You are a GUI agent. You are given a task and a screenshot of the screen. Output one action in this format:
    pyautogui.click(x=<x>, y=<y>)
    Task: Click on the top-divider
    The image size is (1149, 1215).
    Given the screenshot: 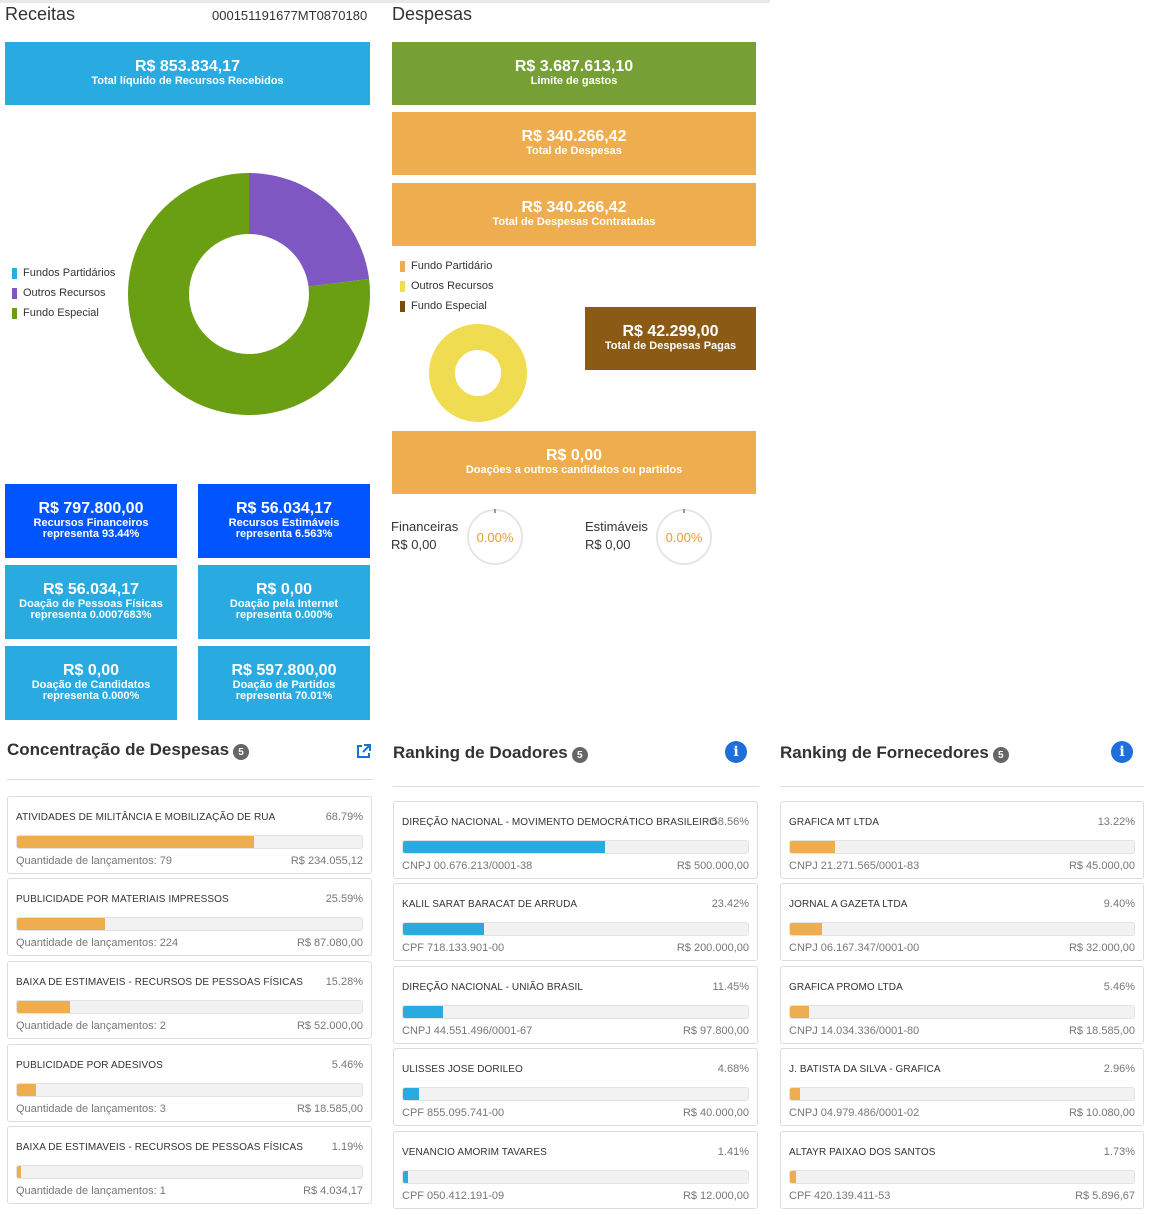 What is the action you would take?
    pyautogui.click(x=385, y=1)
    